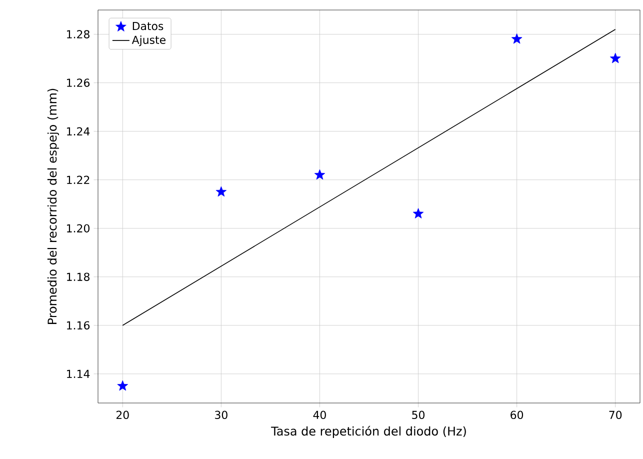 This screenshot has width=643, height=459. What do you see at coordinates (78, 276) in the screenshot?
I see `y-tick-label: 1.18` at bounding box center [78, 276].